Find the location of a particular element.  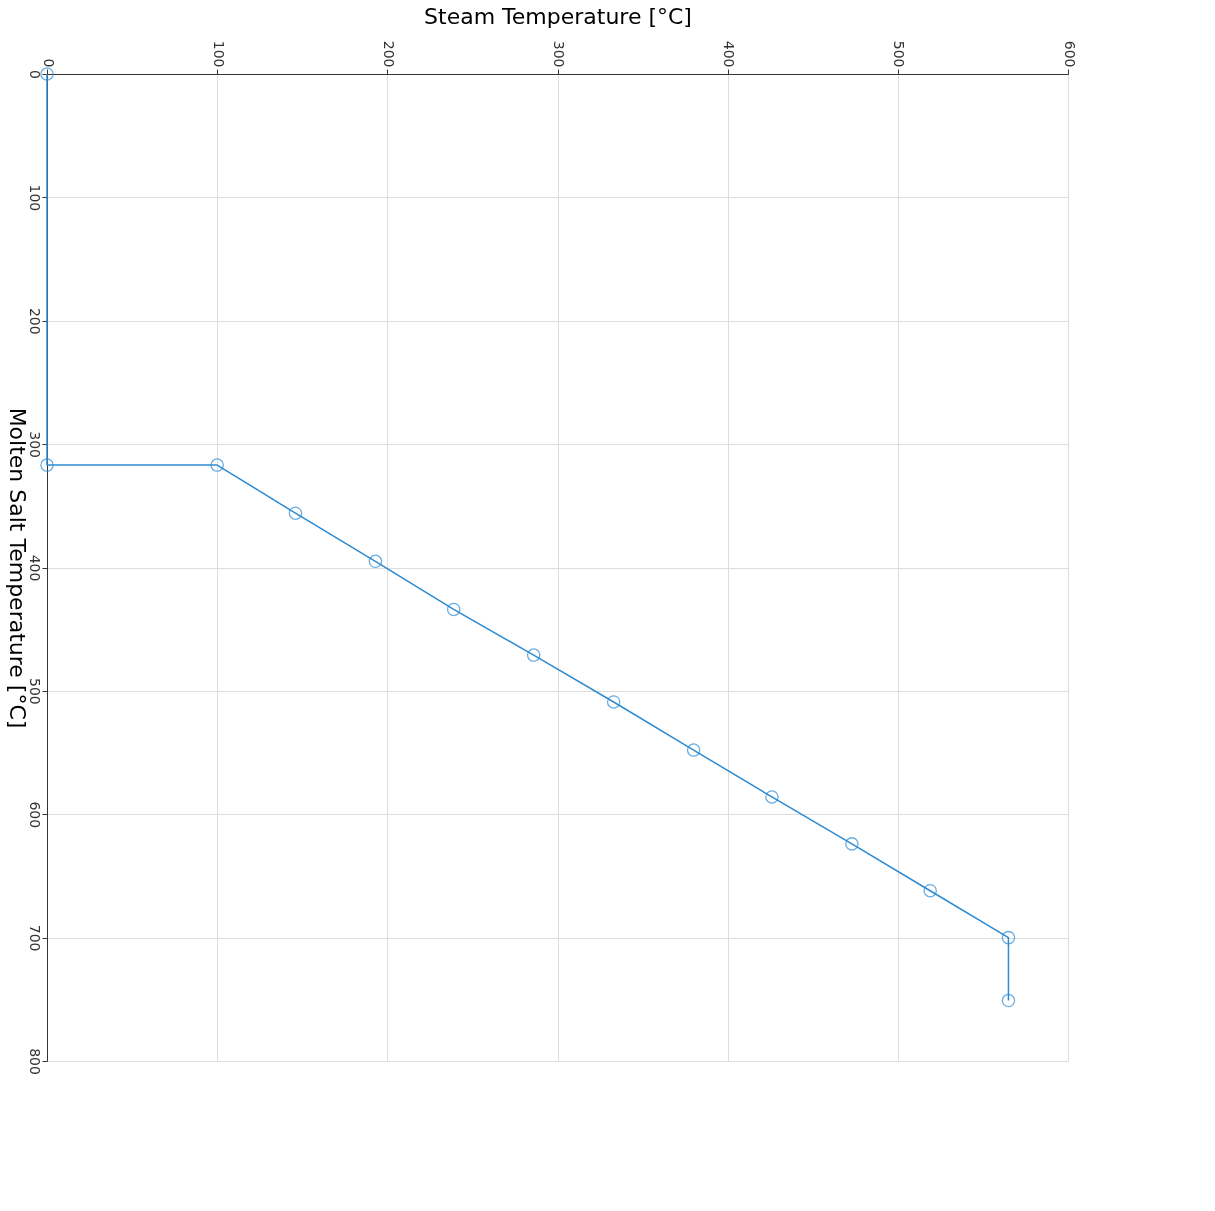

x-tick-label: 100 is located at coordinates (218, 54).